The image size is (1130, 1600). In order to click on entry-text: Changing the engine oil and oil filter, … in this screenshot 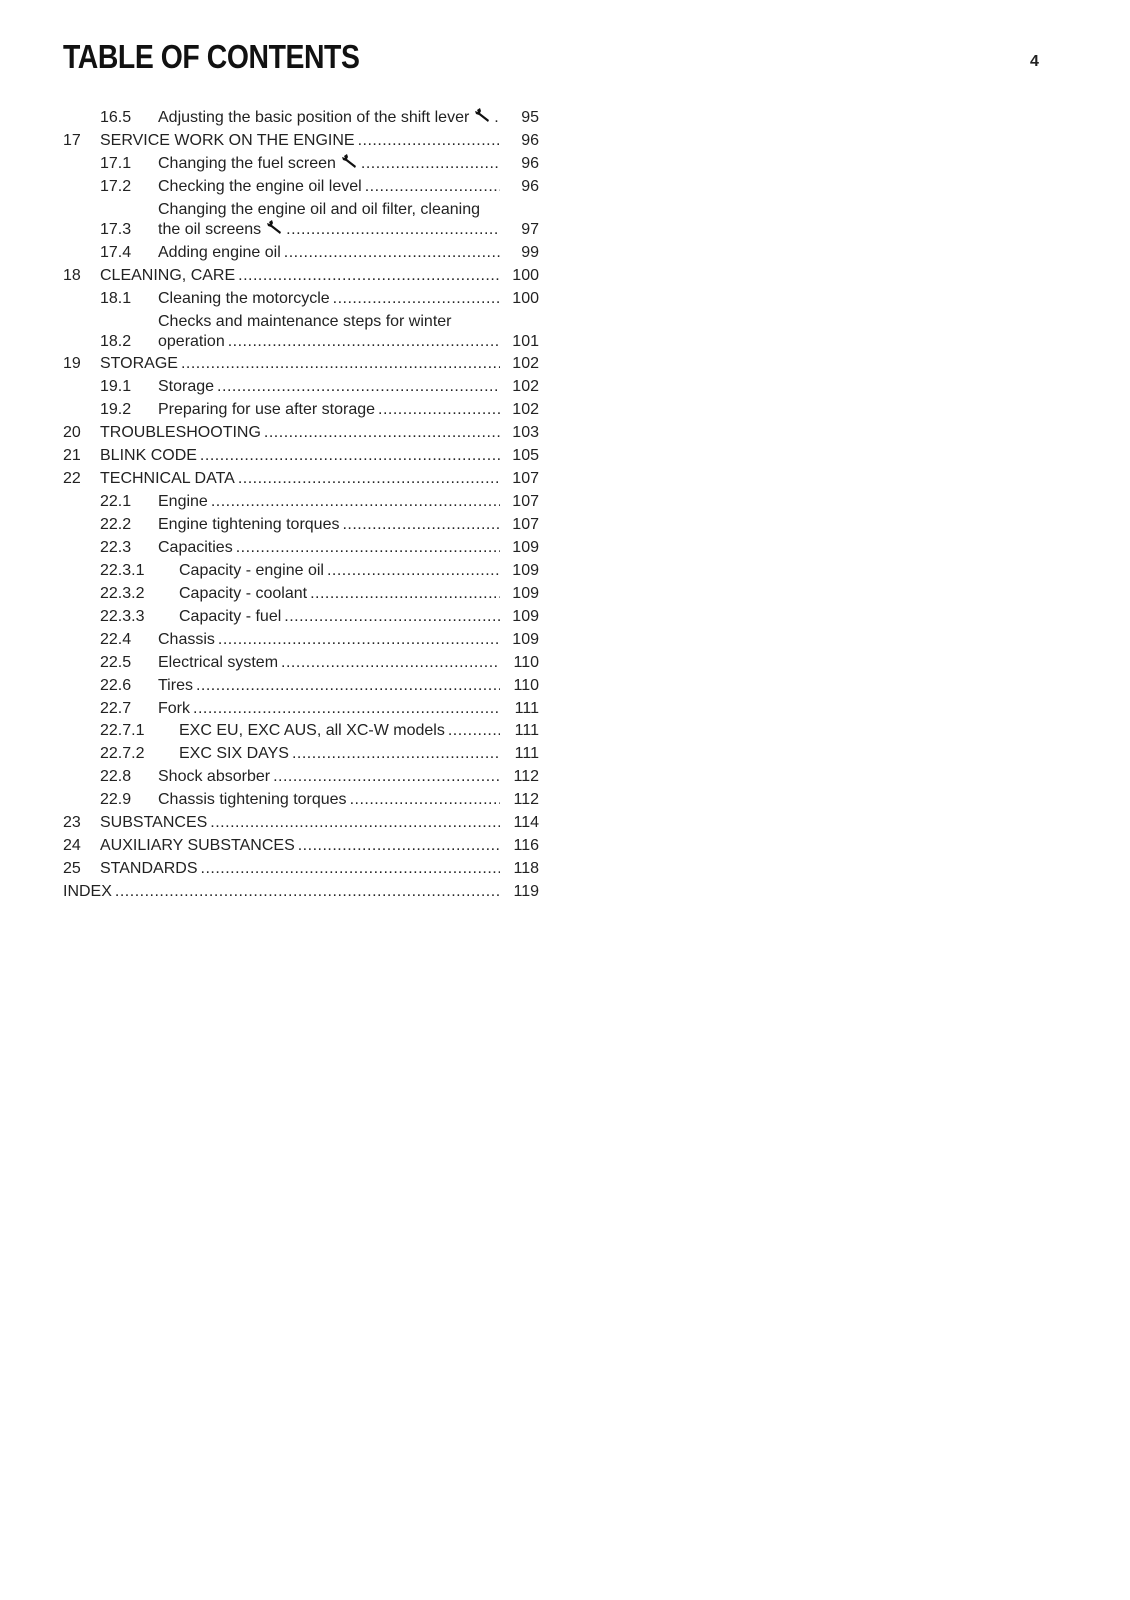, I will do `click(319, 219)`.